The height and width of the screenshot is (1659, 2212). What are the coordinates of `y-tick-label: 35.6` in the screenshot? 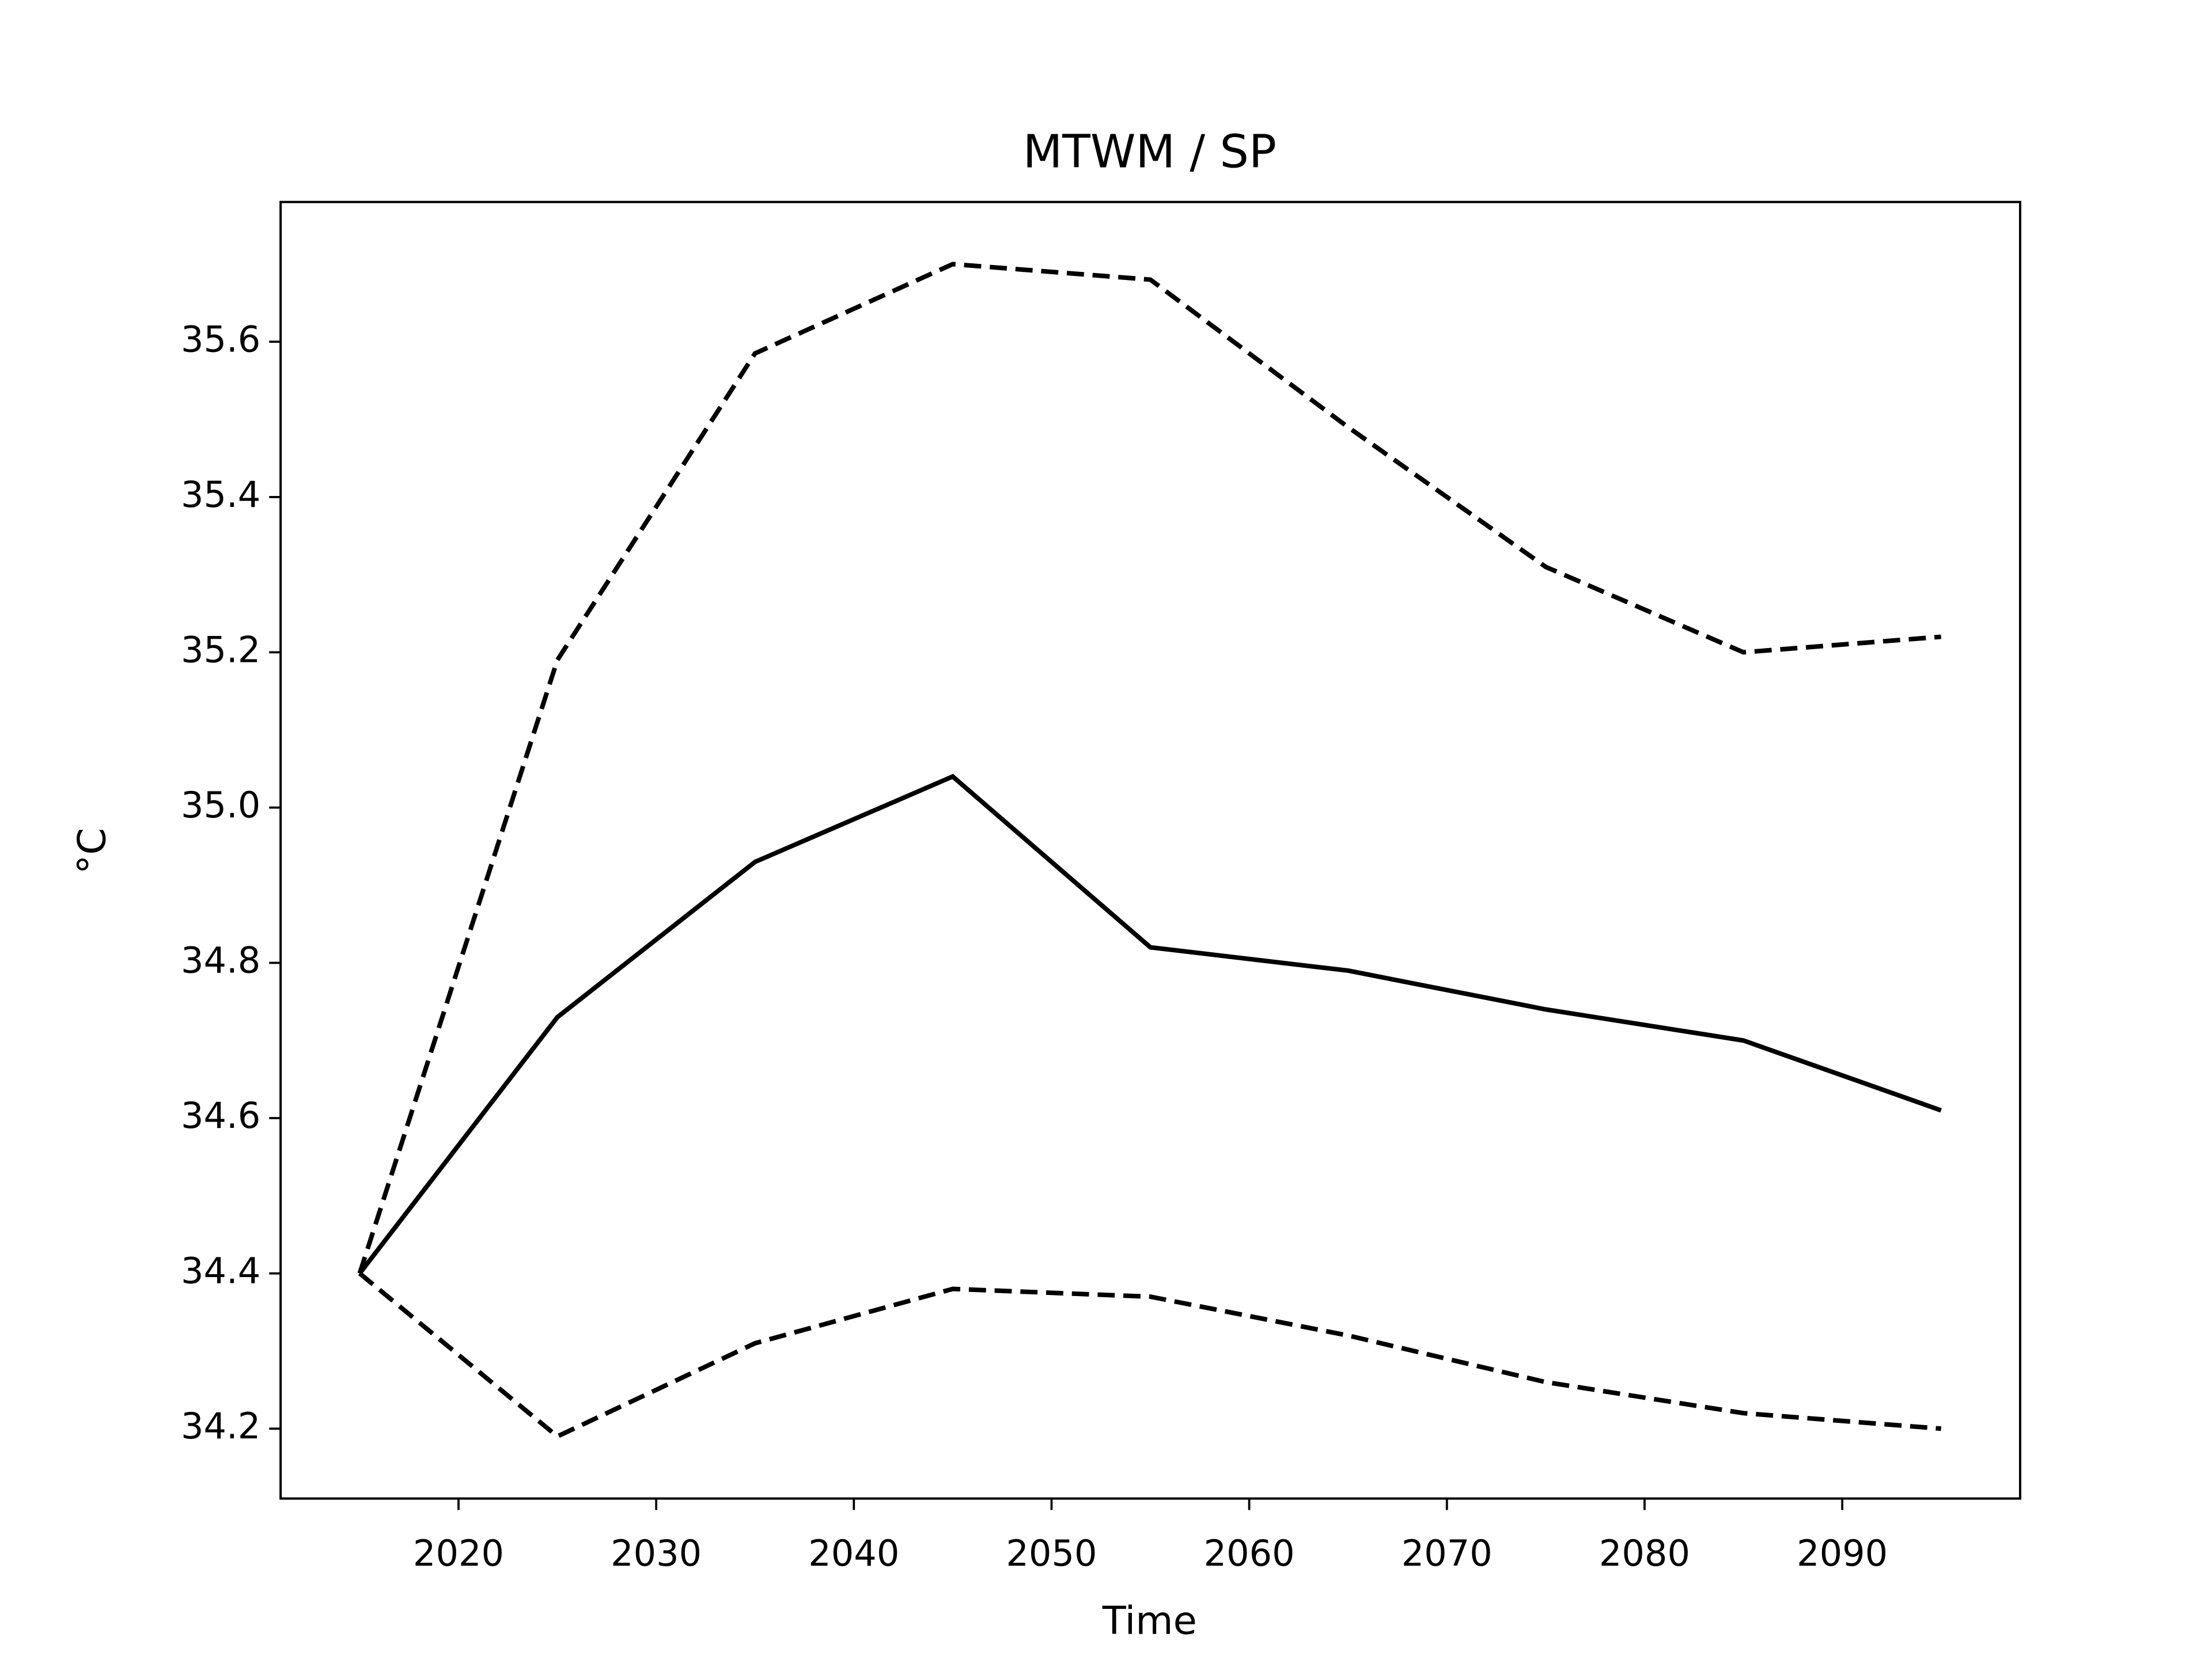 It's located at (220, 339).